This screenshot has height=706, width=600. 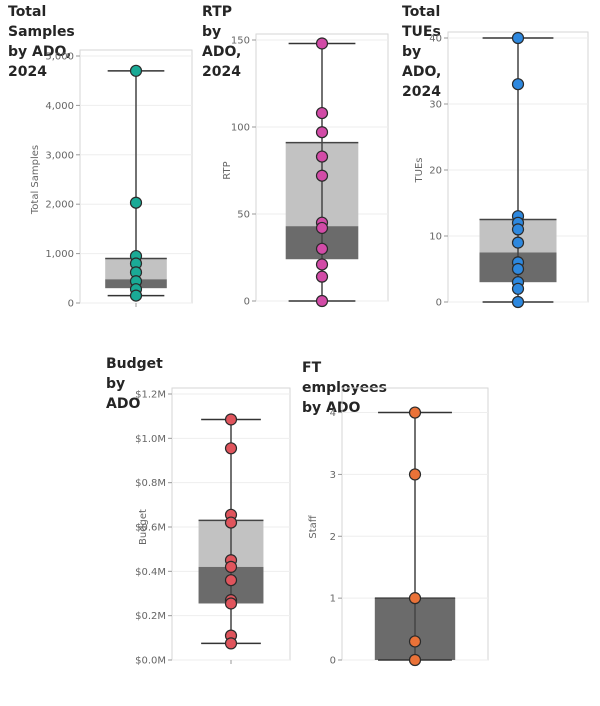 I want to click on chart-title: Budget by ADO, so click(x=134, y=384).